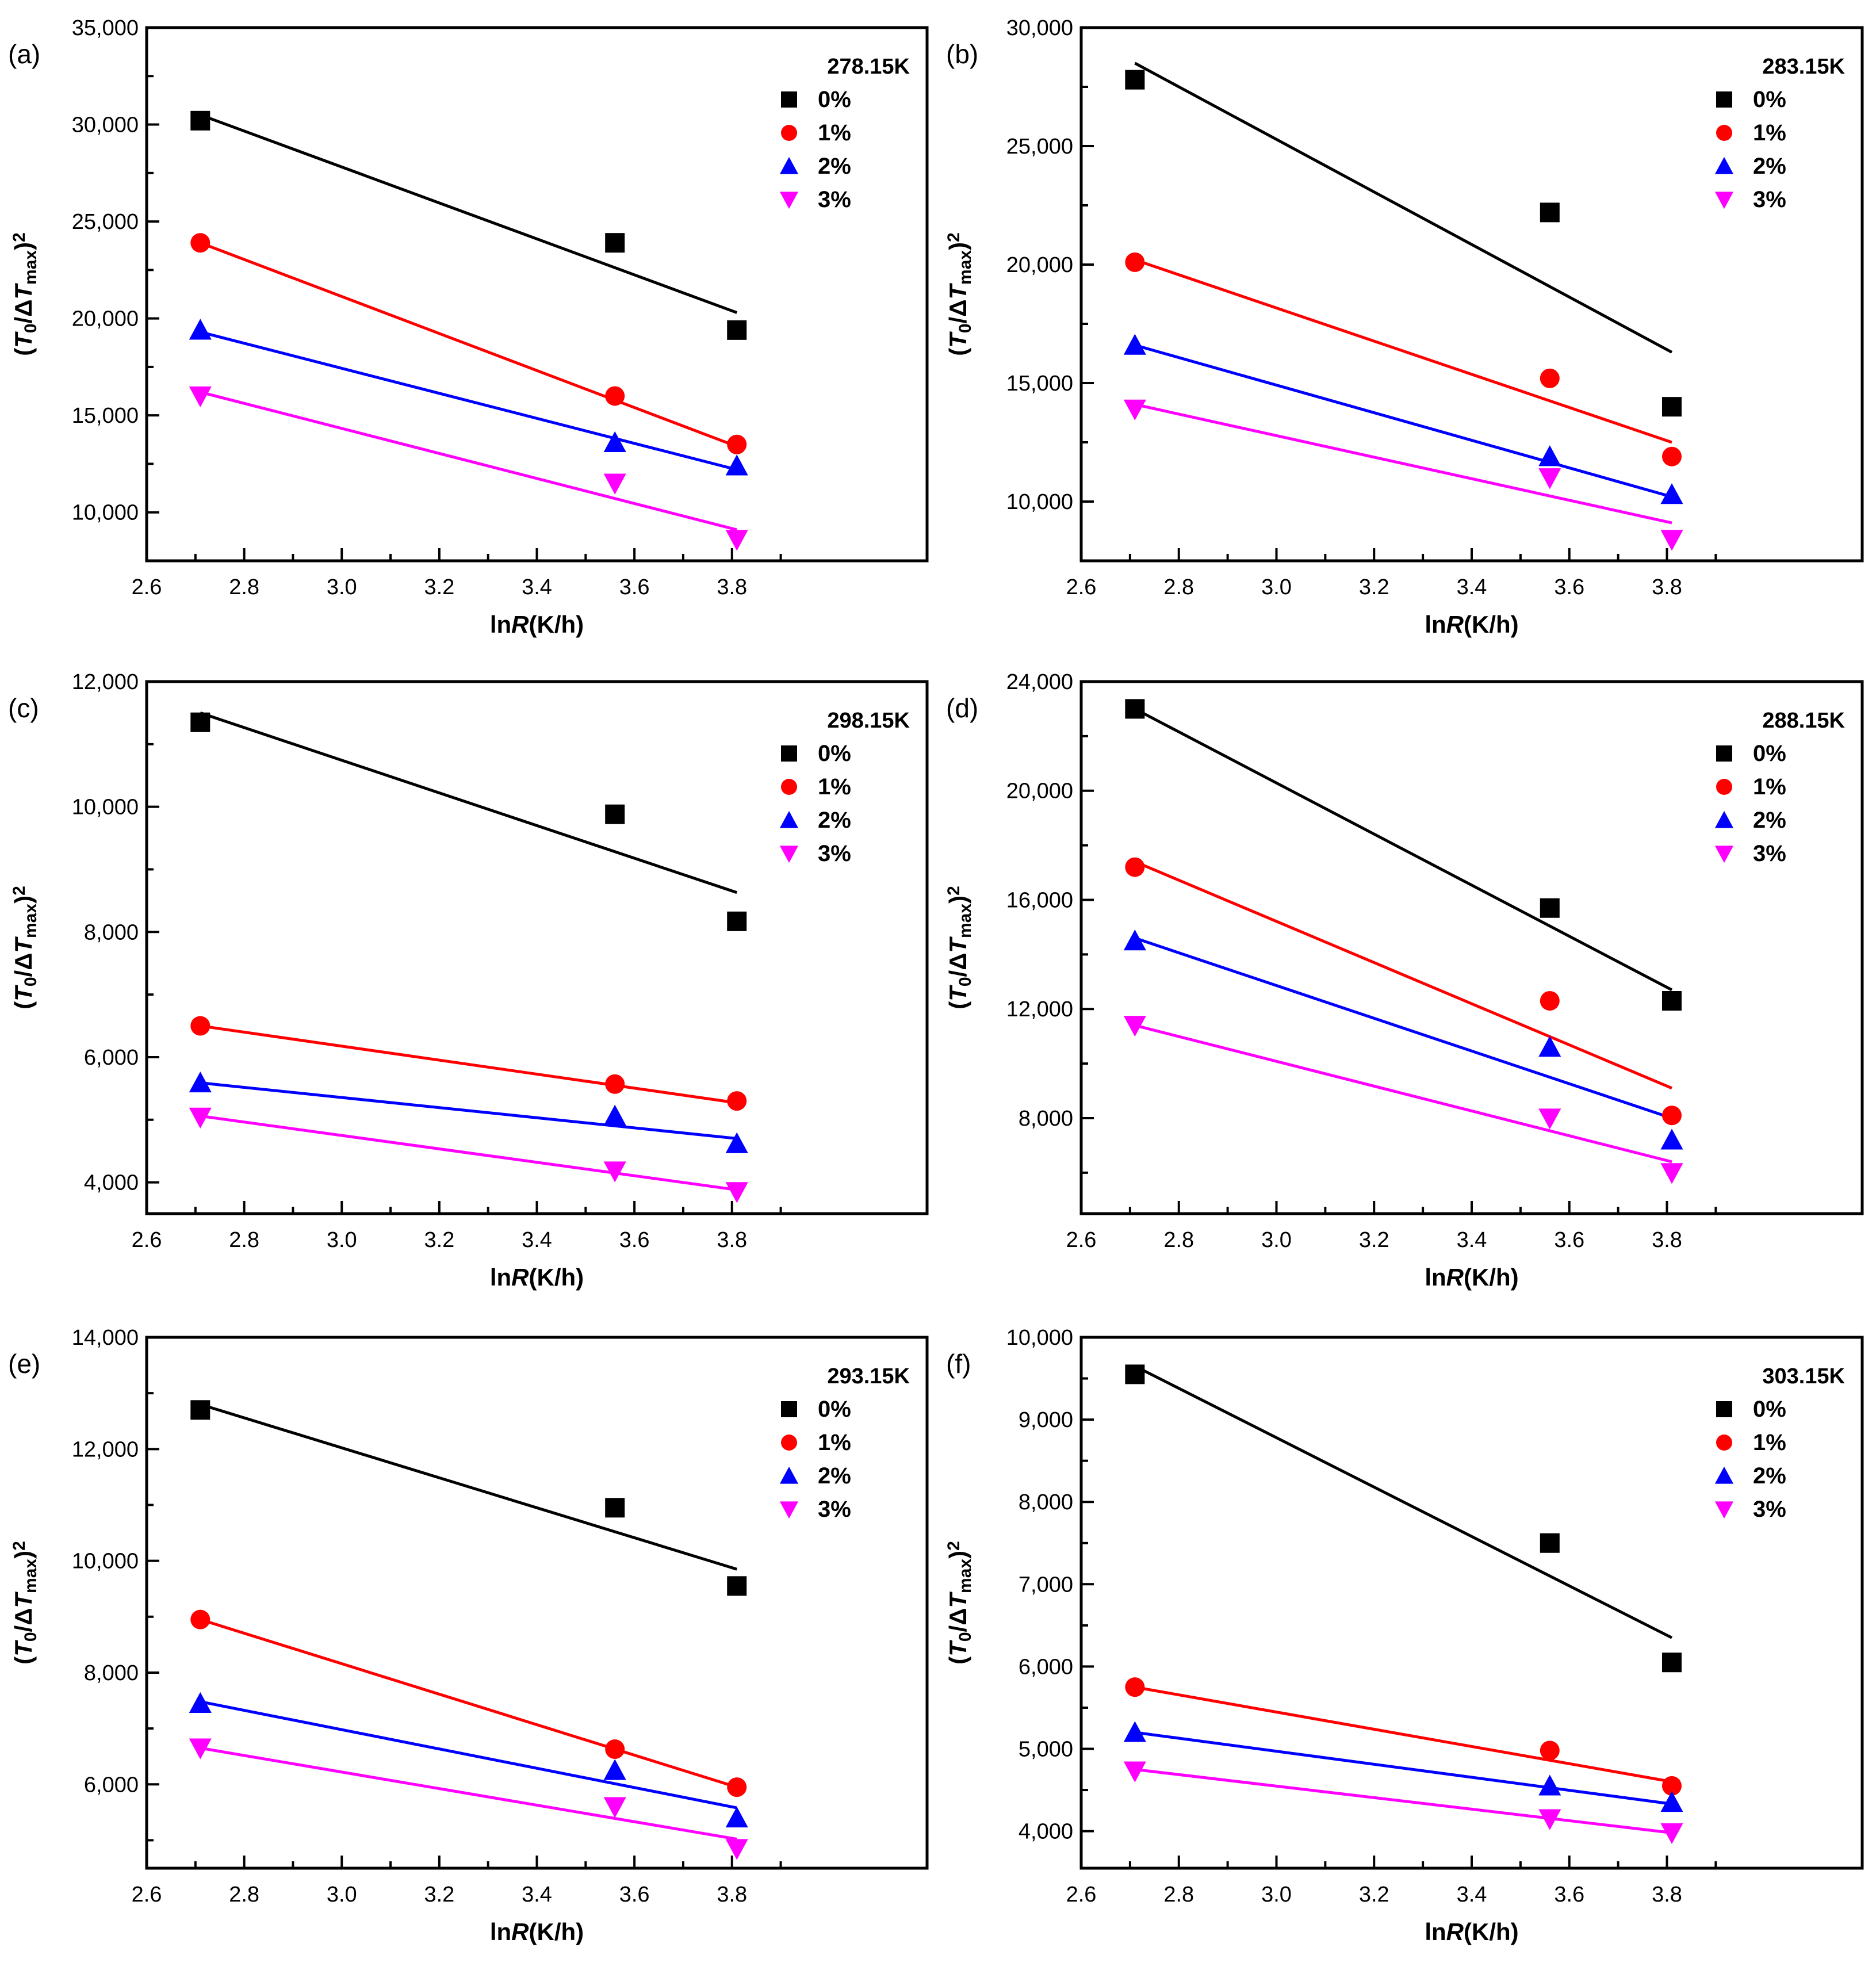  Describe the element at coordinates (1046, 1750) in the screenshot. I see `y-tick-label: 5,000` at that location.